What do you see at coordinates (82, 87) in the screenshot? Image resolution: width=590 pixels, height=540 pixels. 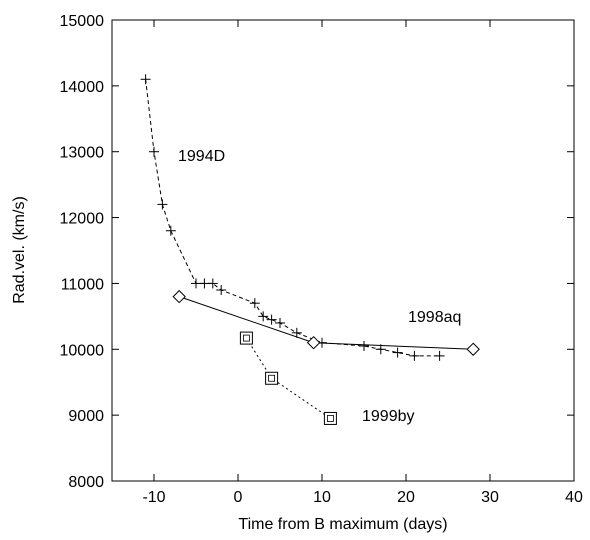 I see `y-tick-label: 14000` at bounding box center [82, 87].